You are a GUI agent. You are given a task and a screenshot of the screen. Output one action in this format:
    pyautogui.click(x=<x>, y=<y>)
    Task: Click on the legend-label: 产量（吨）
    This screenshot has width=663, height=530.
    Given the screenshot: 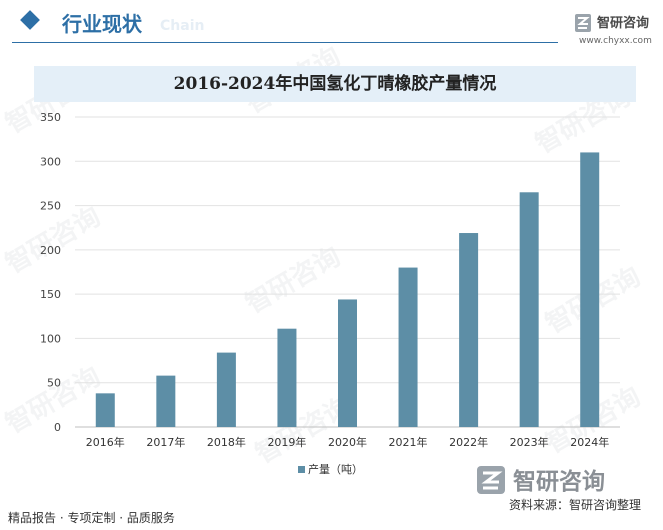 What is the action you would take?
    pyautogui.click(x=335, y=469)
    